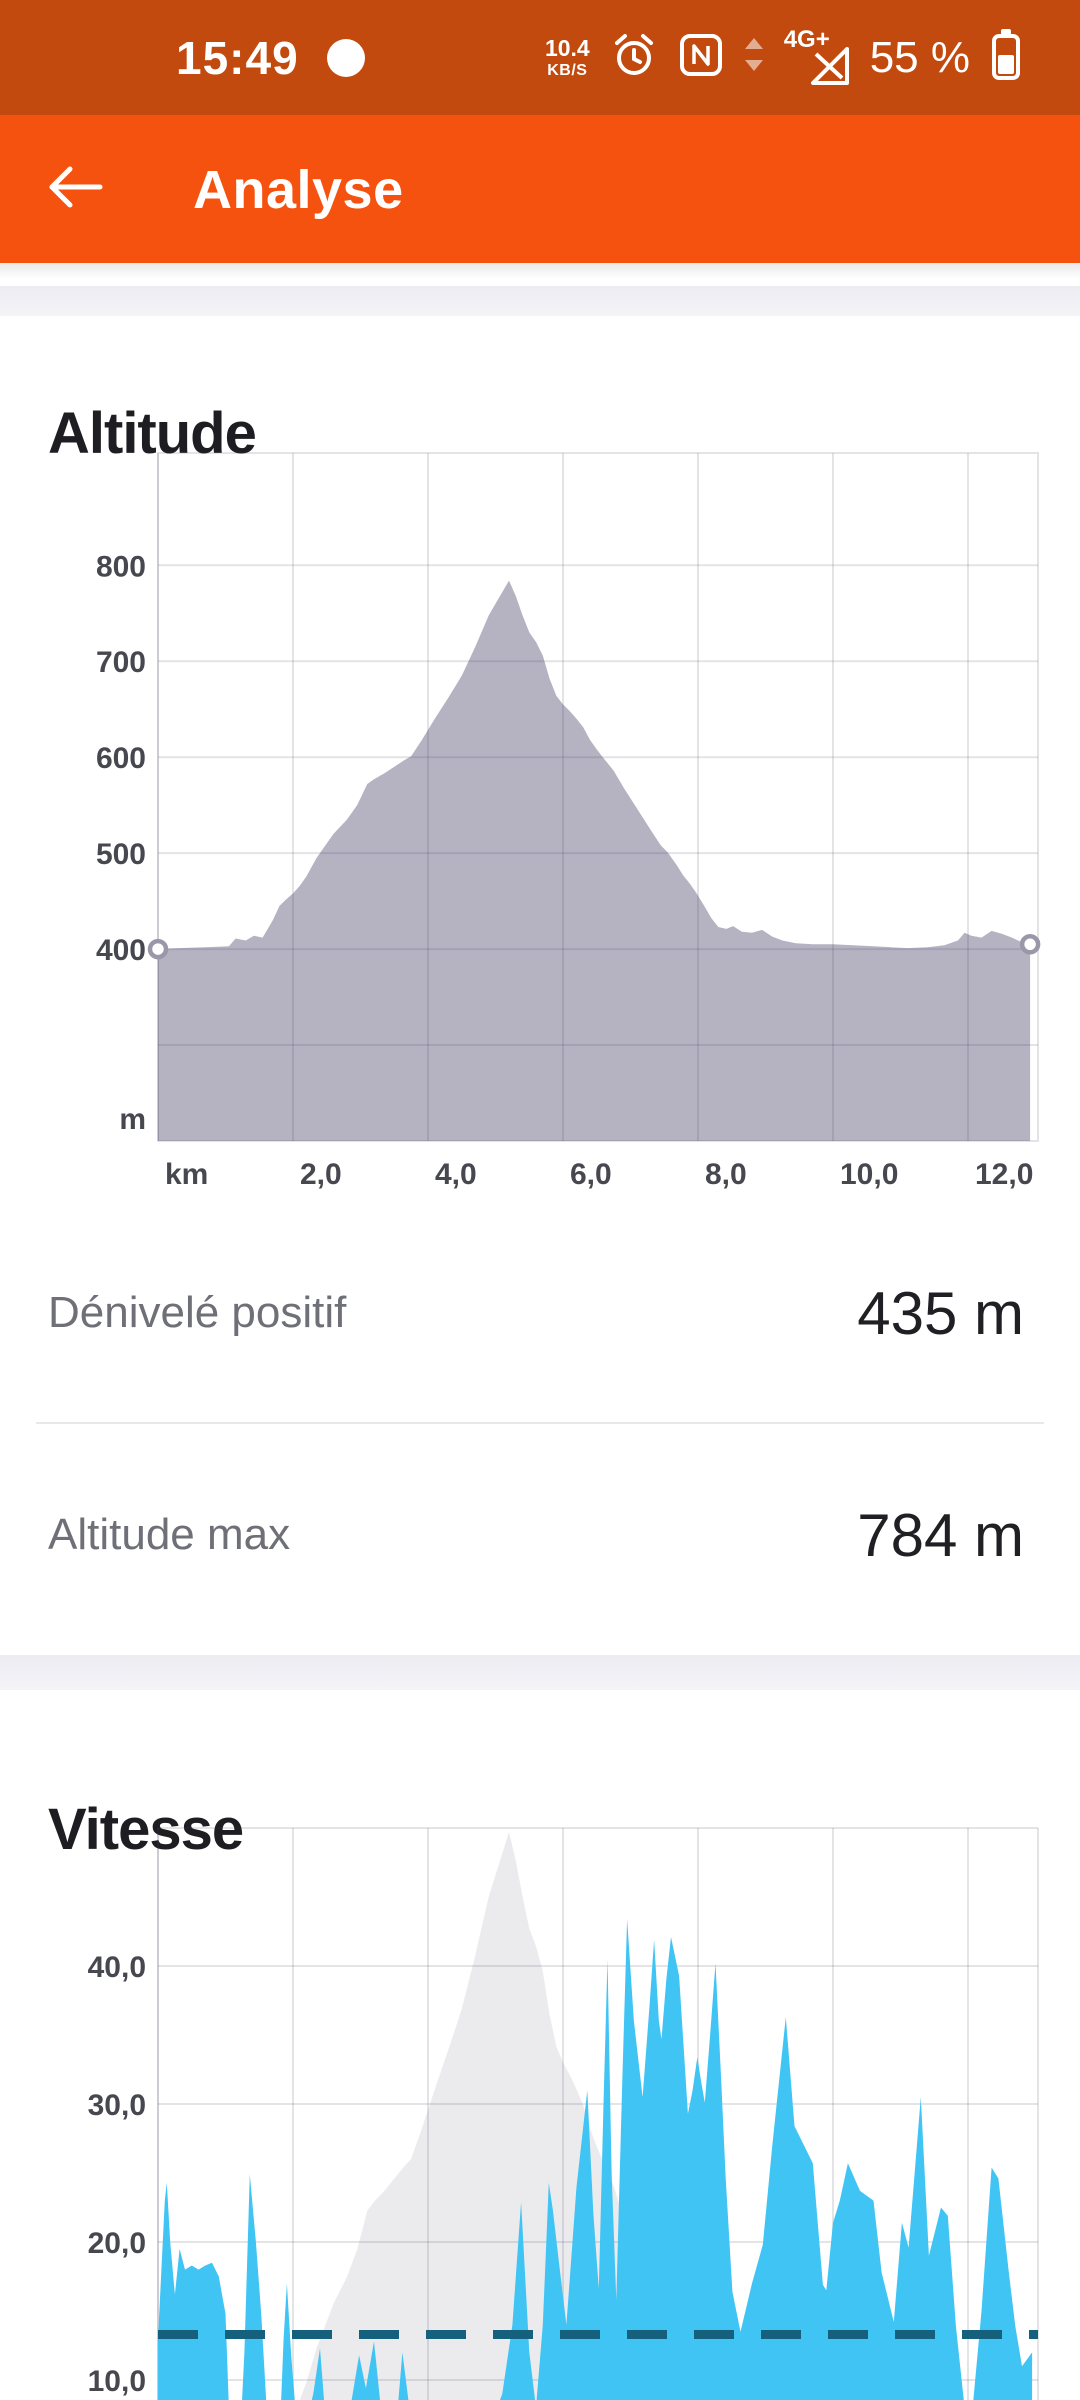 This screenshot has width=1080, height=2400. What do you see at coordinates (591, 1174) in the screenshot?
I see `svg-text: 6,0` at bounding box center [591, 1174].